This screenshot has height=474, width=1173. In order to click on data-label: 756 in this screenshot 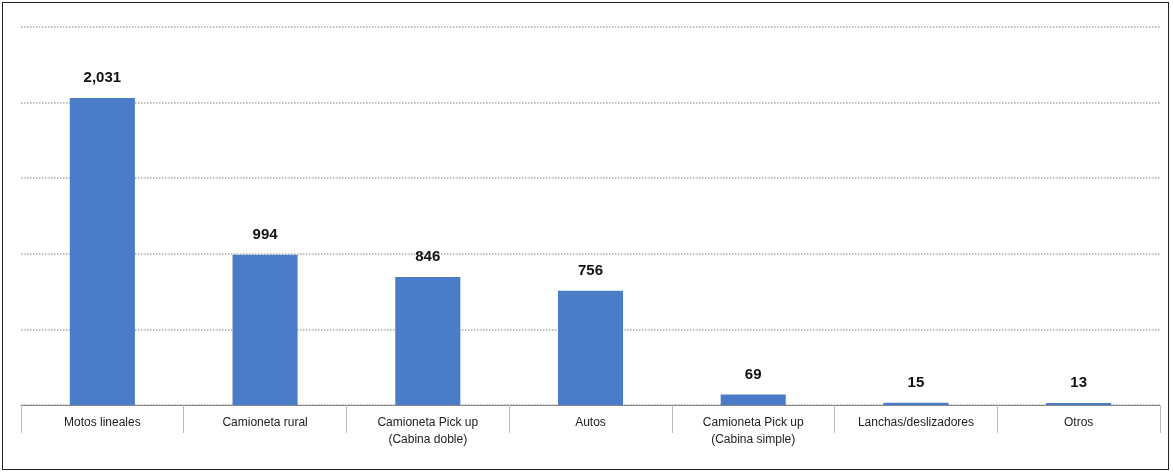, I will do `click(590, 269)`.